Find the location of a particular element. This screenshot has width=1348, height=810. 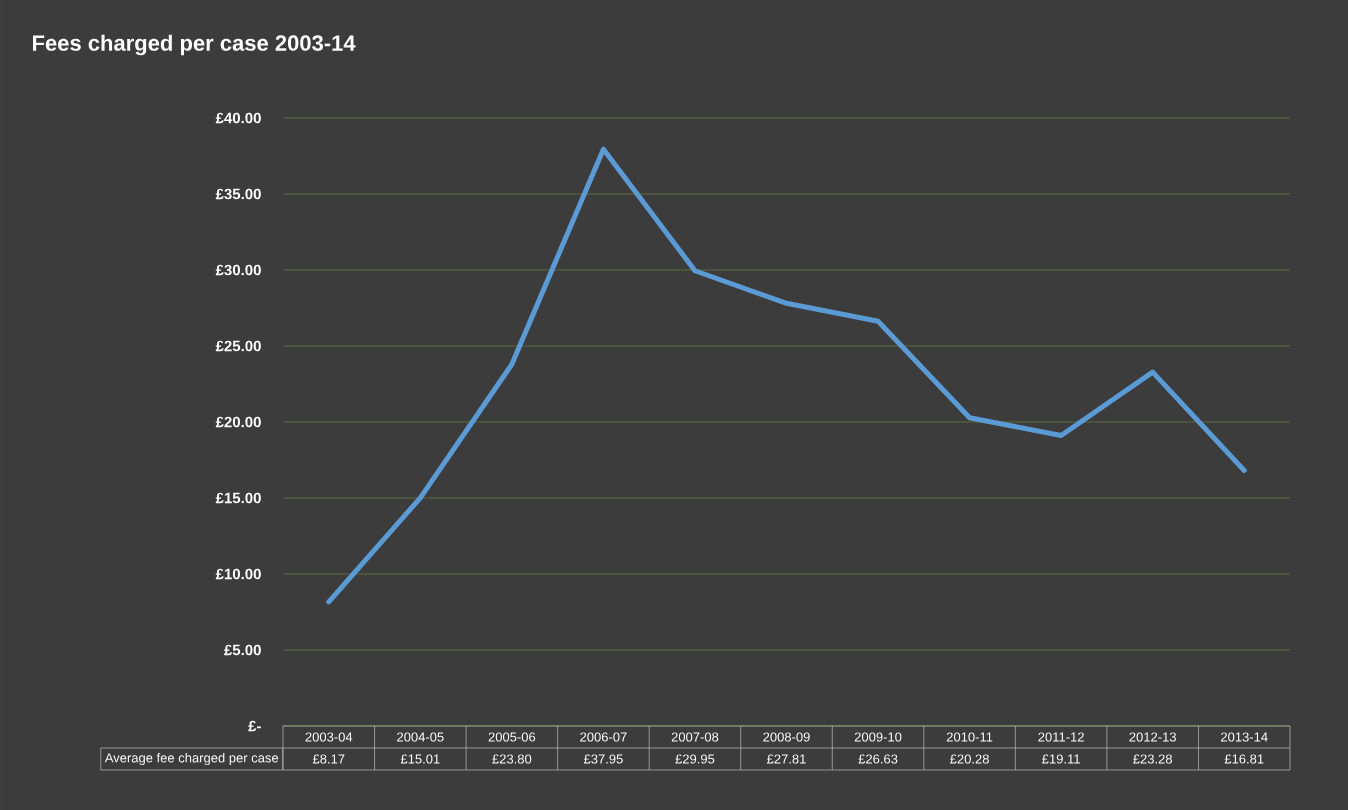

y-tick-label: £40.00 is located at coordinates (238, 118).